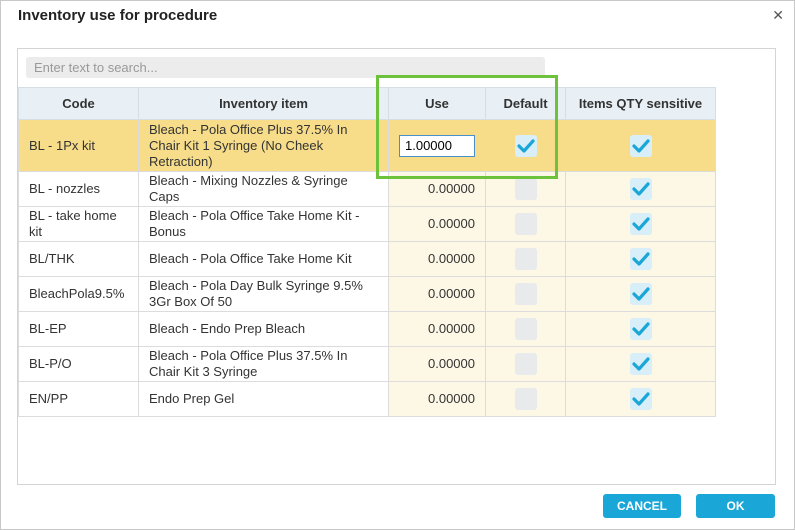 The height and width of the screenshot is (530, 795). I want to click on column-header-use: Use, so click(437, 103).